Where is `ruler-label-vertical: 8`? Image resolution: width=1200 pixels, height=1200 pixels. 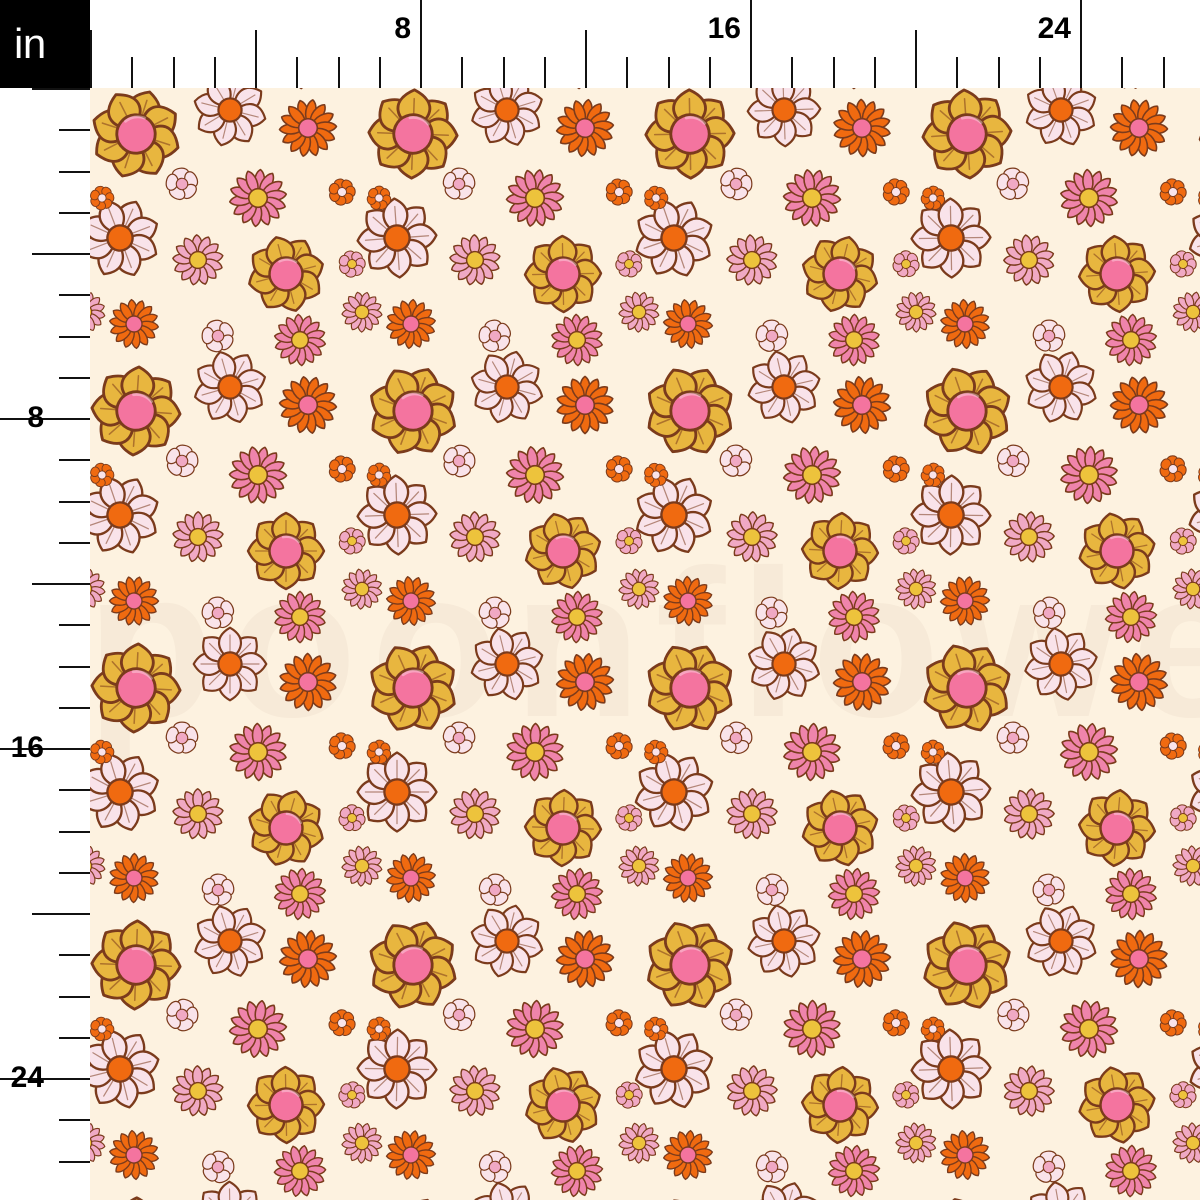 ruler-label-vertical: 8 is located at coordinates (35, 417).